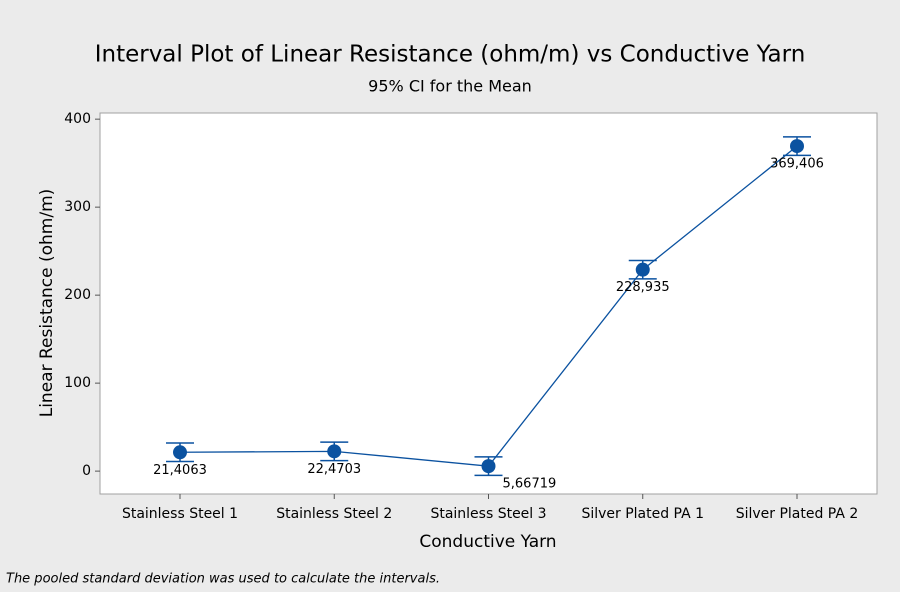  Describe the element at coordinates (334, 469) in the screenshot. I see `data-label: 22,4703` at that location.